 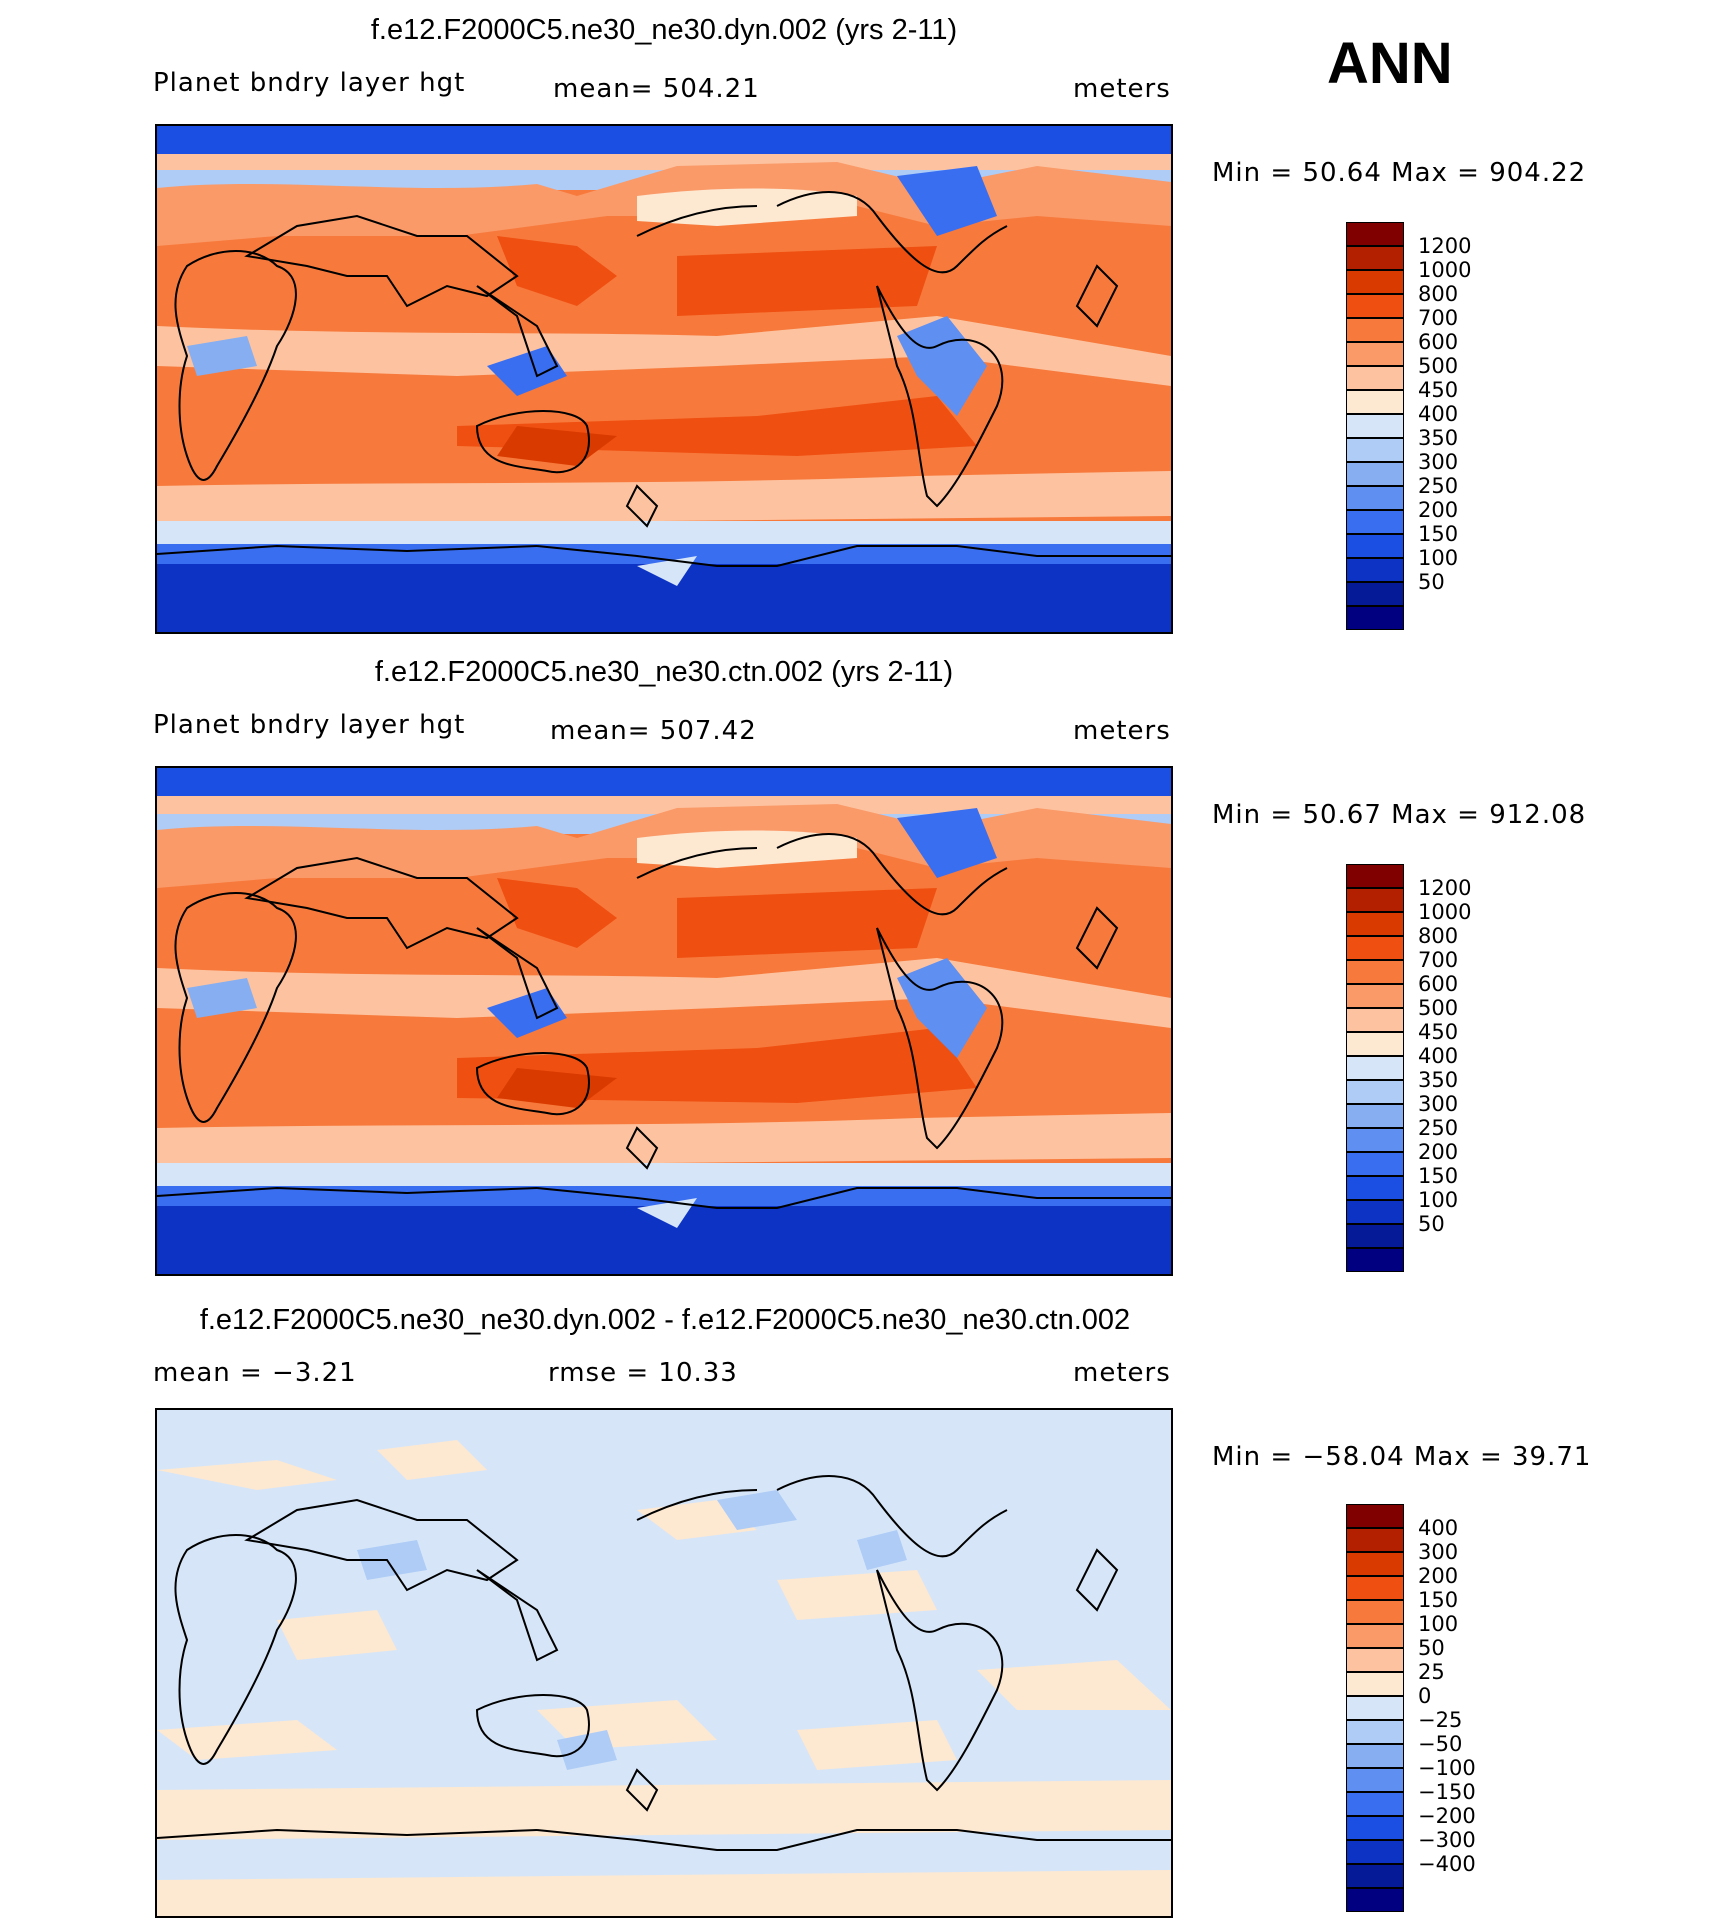 What do you see at coordinates (1122, 1373) in the screenshot?
I see `panel-3-units: meters` at bounding box center [1122, 1373].